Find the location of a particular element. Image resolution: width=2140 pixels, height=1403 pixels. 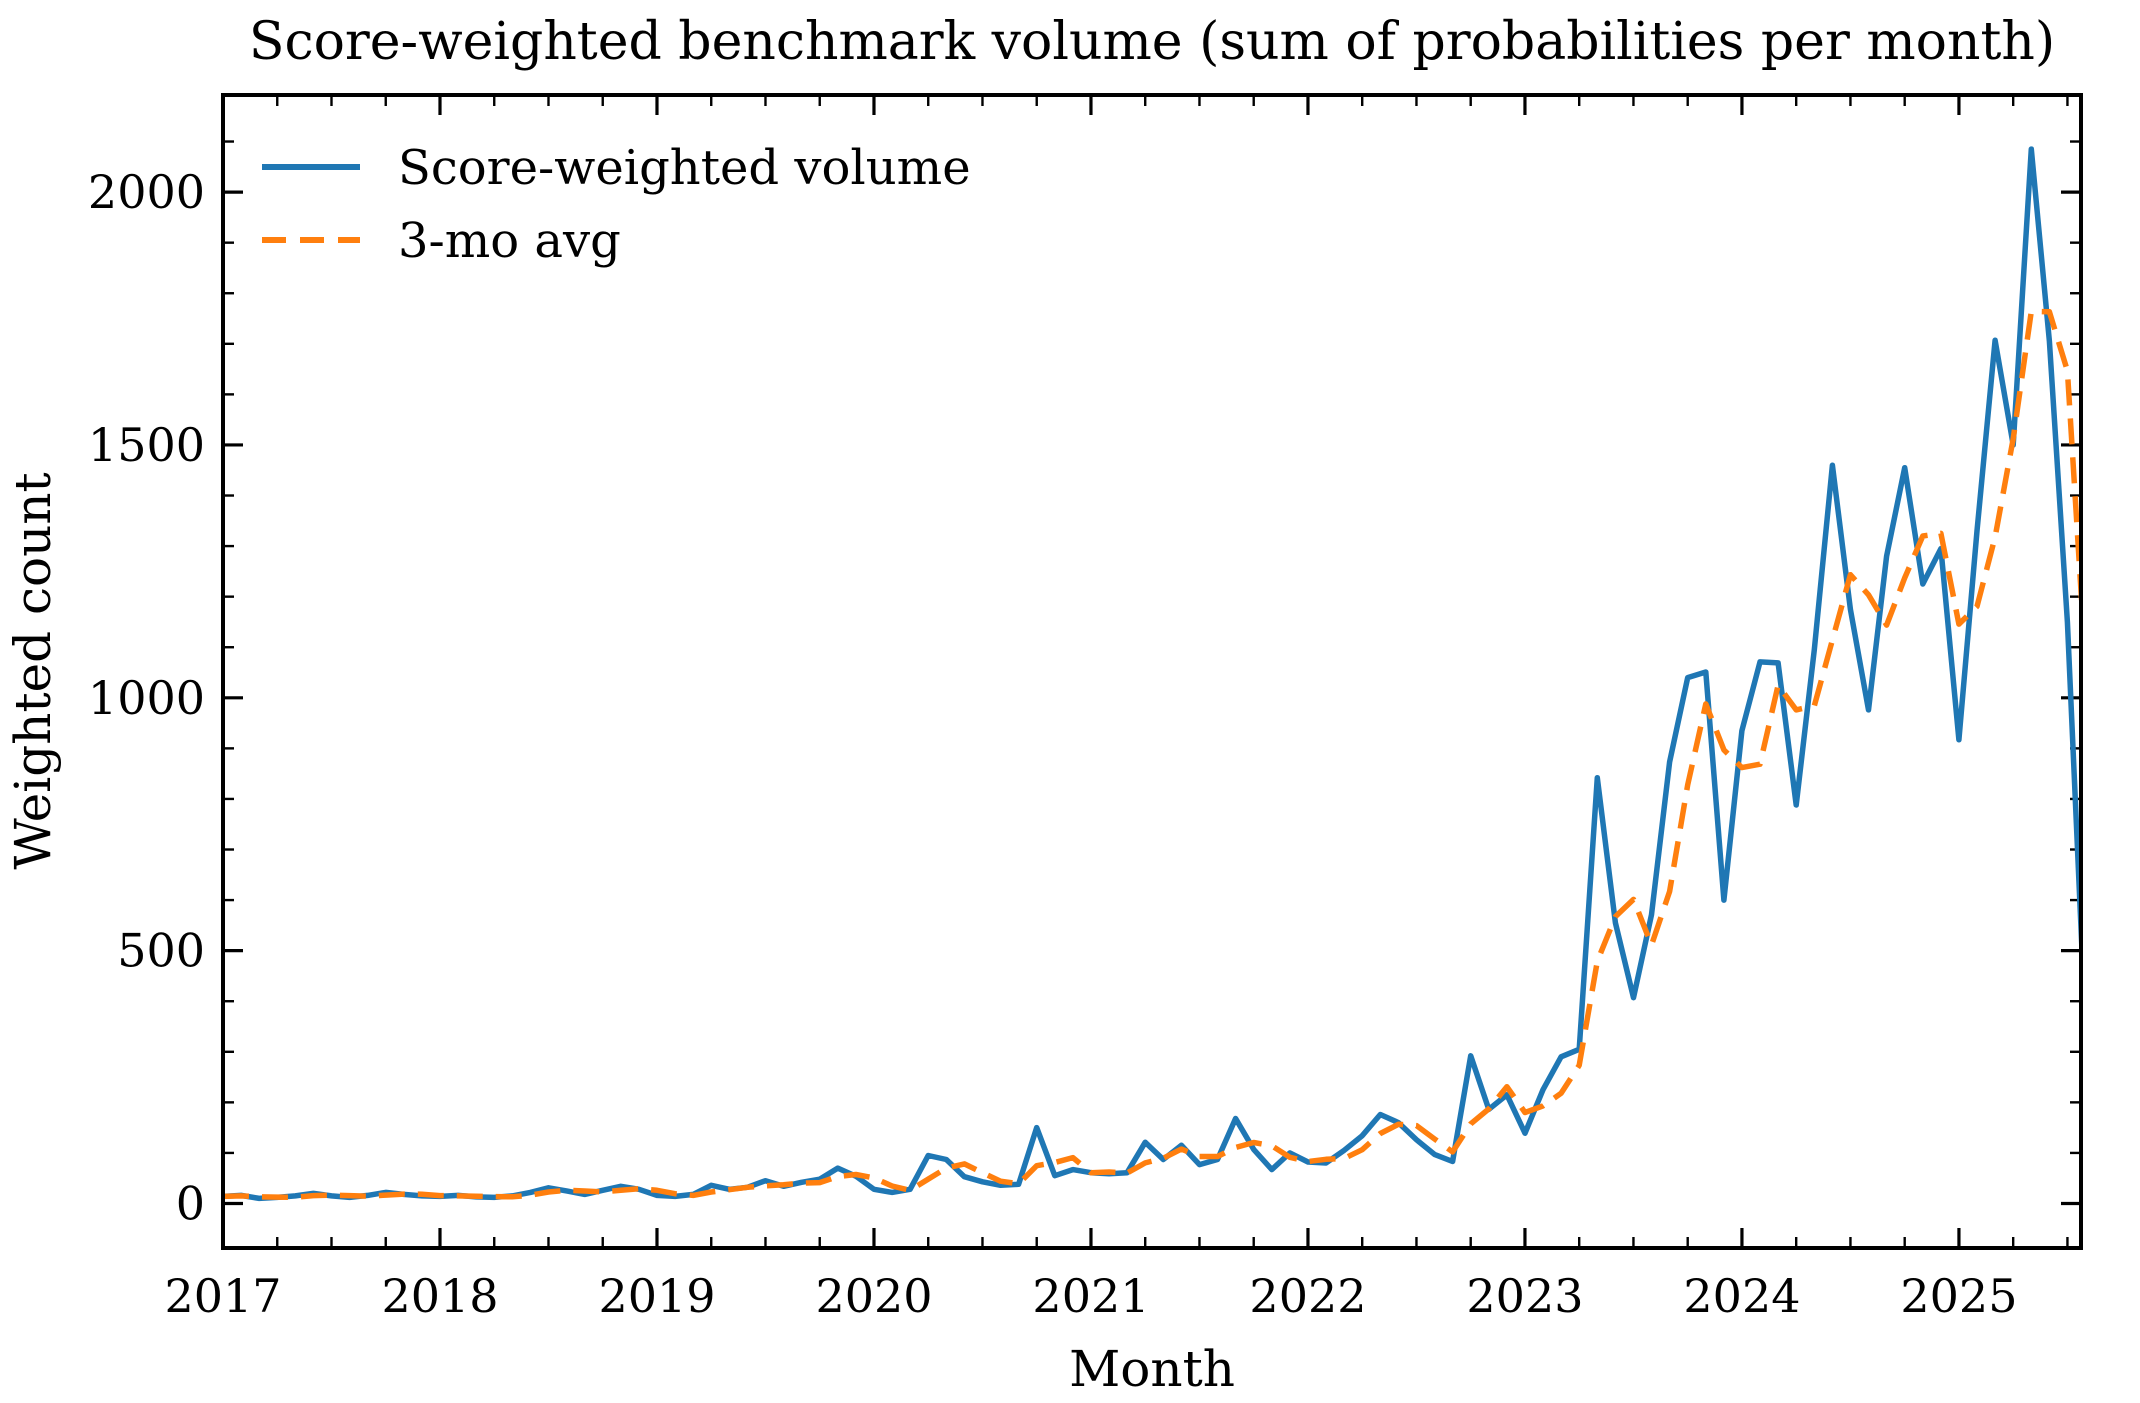

x-tick-label: 2019 is located at coordinates (656, 1296).